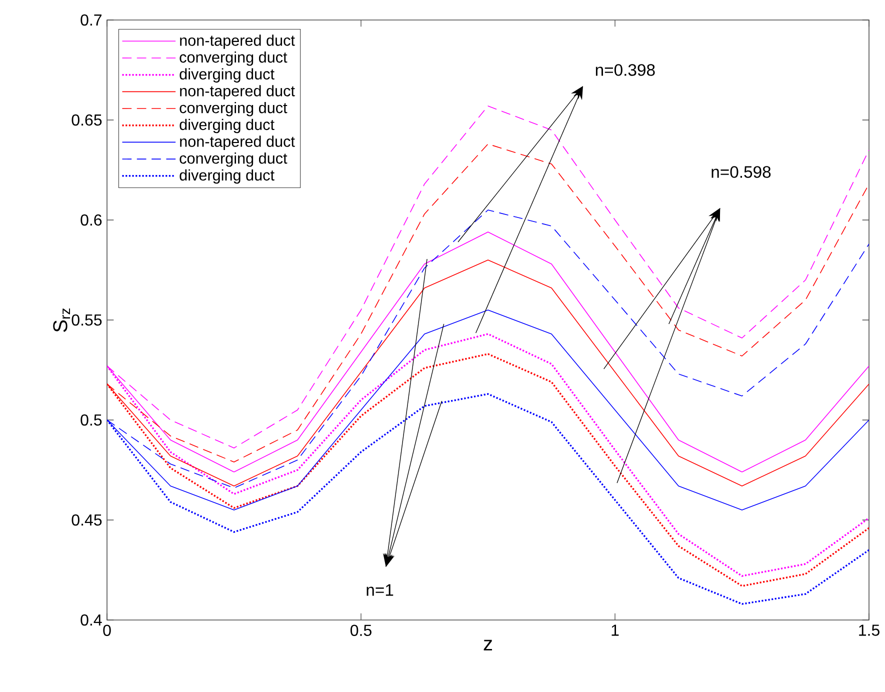 The height and width of the screenshot is (692, 885). I want to click on x-tick-label: 0.5, so click(361, 630).